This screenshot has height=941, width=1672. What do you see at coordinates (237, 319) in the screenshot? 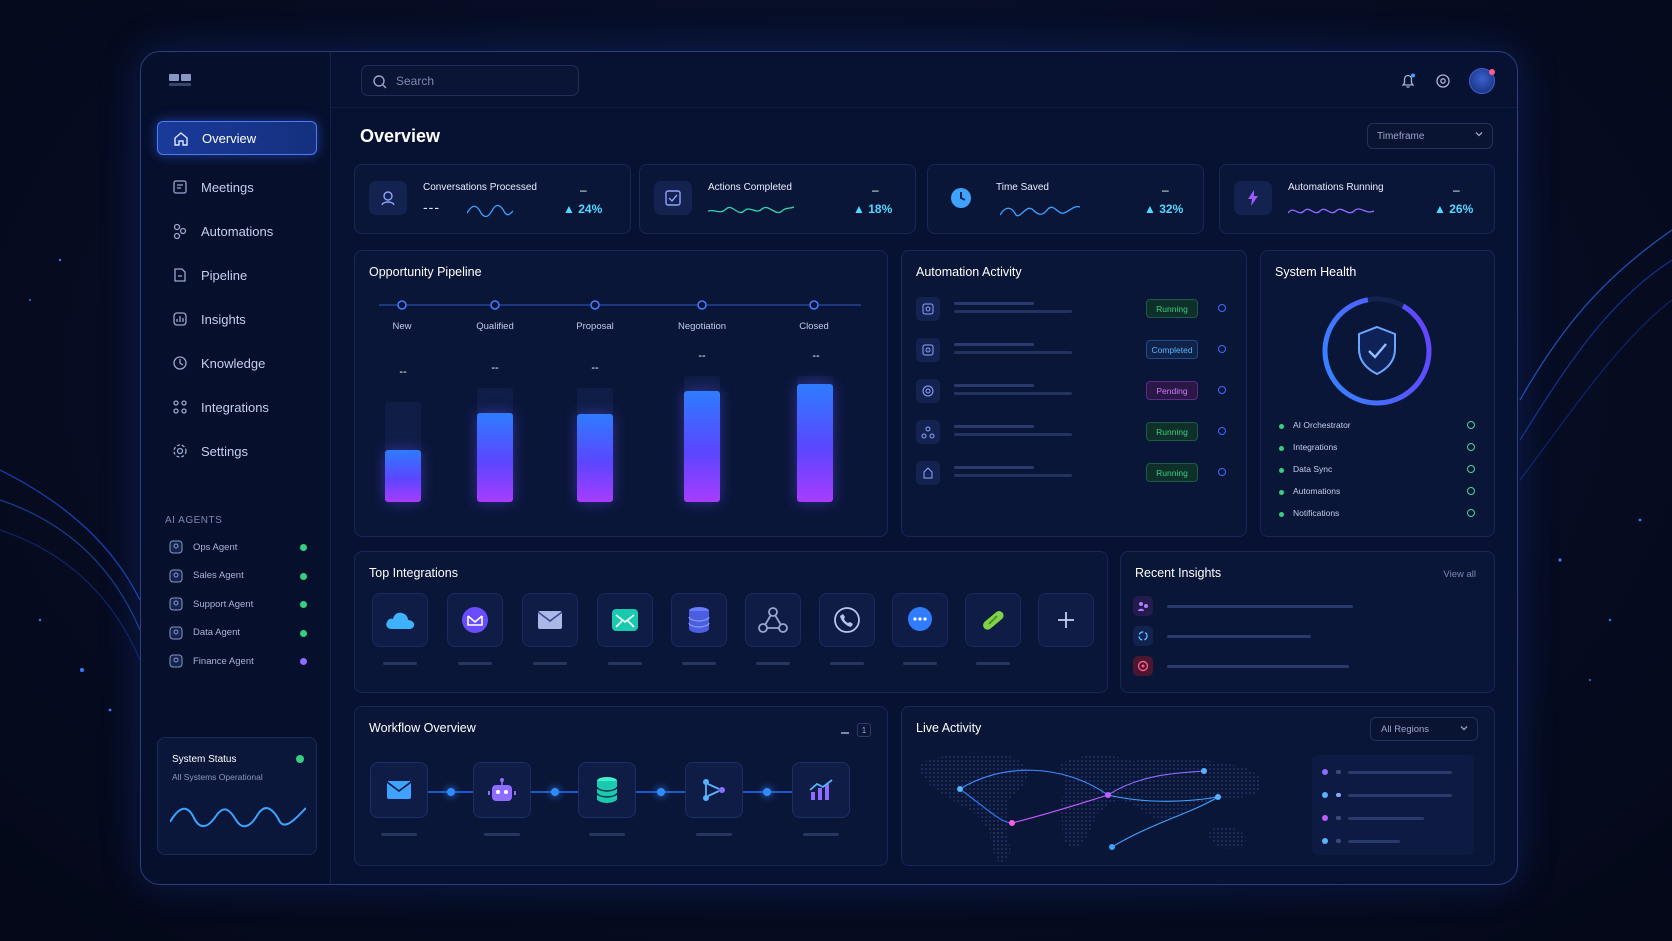
I see `sidebar-item-insights: Insights` at bounding box center [237, 319].